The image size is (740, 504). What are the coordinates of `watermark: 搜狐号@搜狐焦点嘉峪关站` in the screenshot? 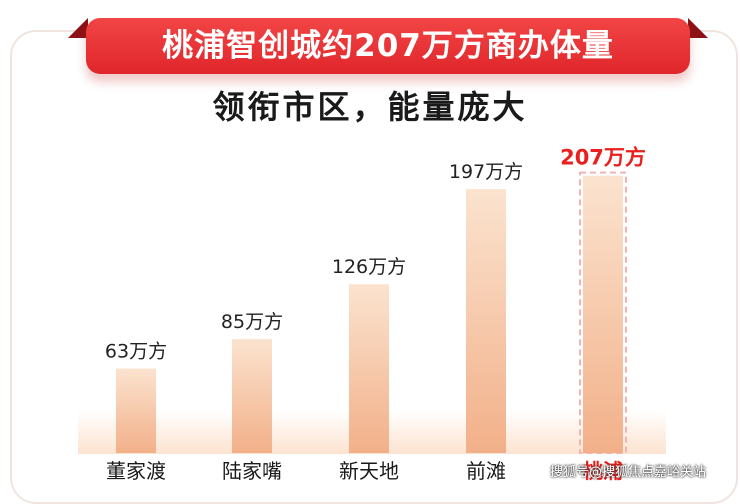 It's located at (628, 472).